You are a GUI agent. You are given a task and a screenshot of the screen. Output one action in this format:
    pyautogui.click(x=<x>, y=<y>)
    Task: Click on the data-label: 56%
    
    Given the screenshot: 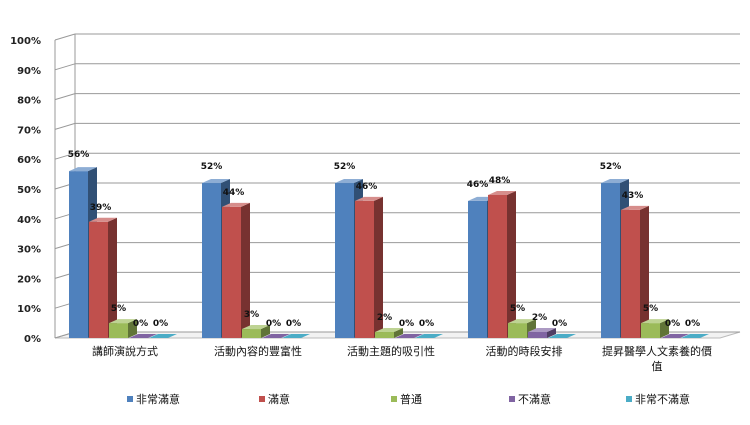 What is the action you would take?
    pyautogui.click(x=79, y=155)
    